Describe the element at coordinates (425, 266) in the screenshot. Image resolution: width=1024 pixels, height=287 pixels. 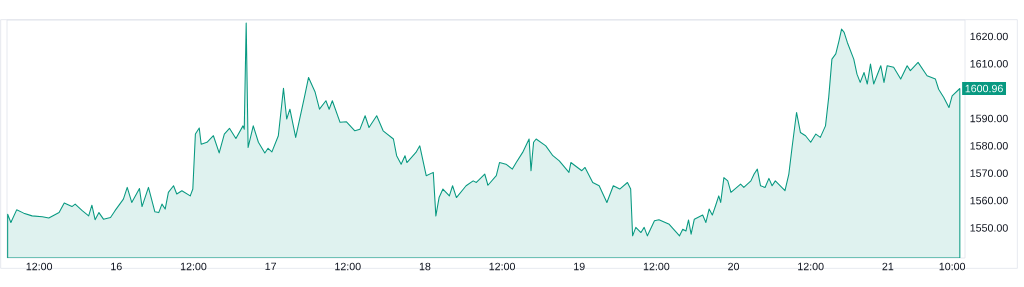
I see `x-tick-label: 18` at that location.